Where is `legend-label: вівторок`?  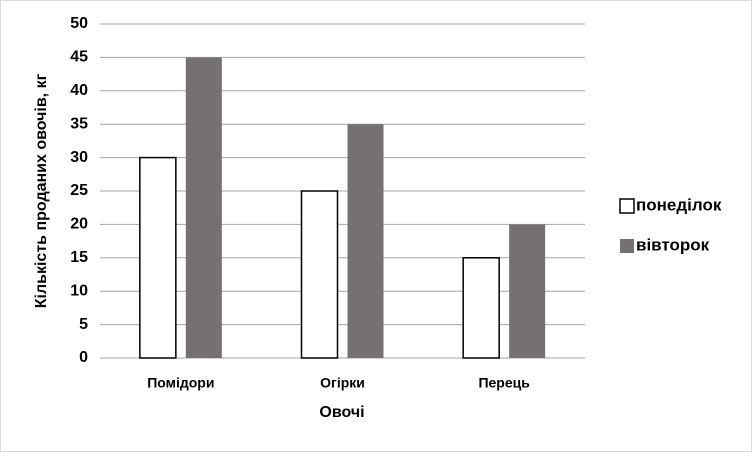 legend-label: вівторок is located at coordinates (673, 244).